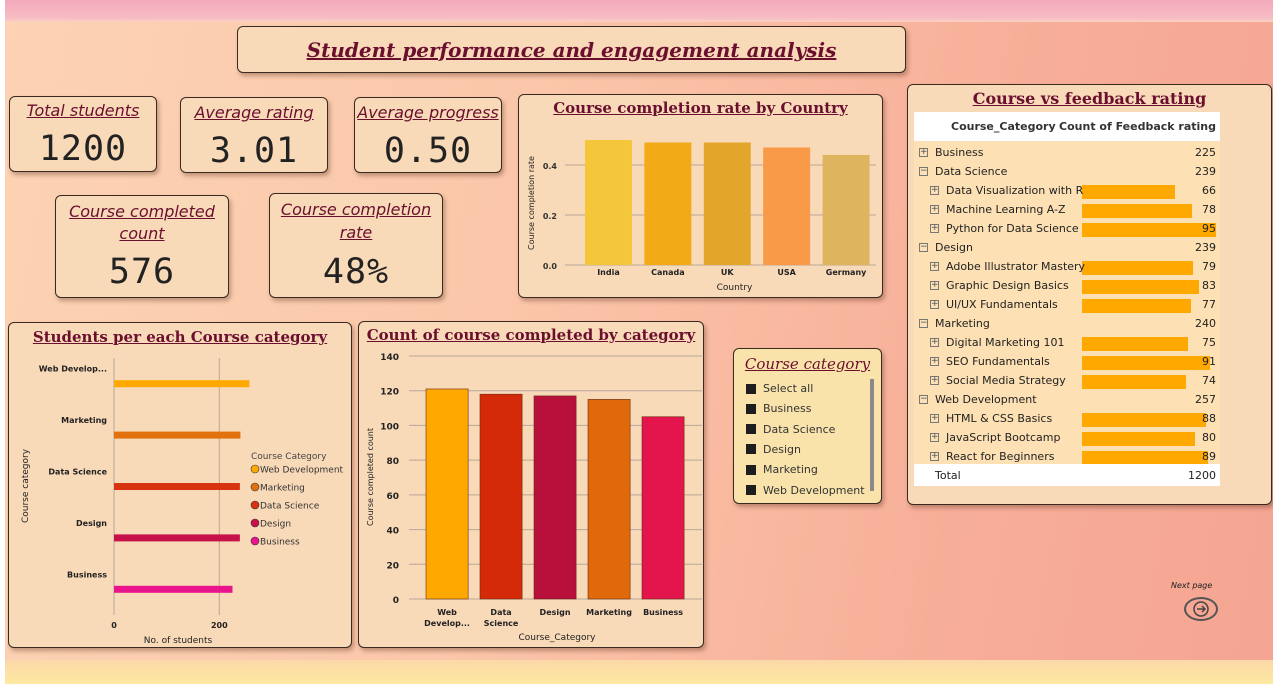 This screenshot has width=1275, height=684. What do you see at coordinates (356, 209) in the screenshot?
I see `kpi-label-line1: Course completion` at bounding box center [356, 209].